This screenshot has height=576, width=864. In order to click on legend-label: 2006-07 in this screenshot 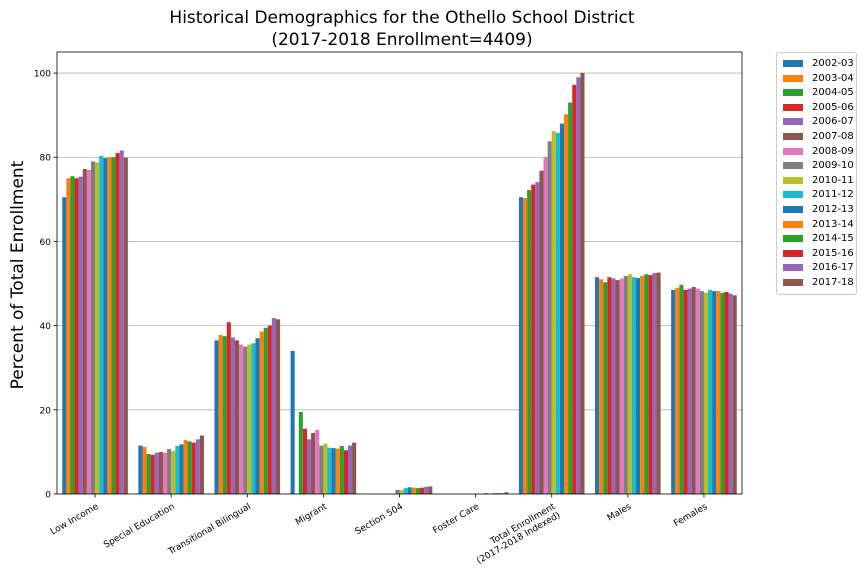, I will do `click(833, 122)`.